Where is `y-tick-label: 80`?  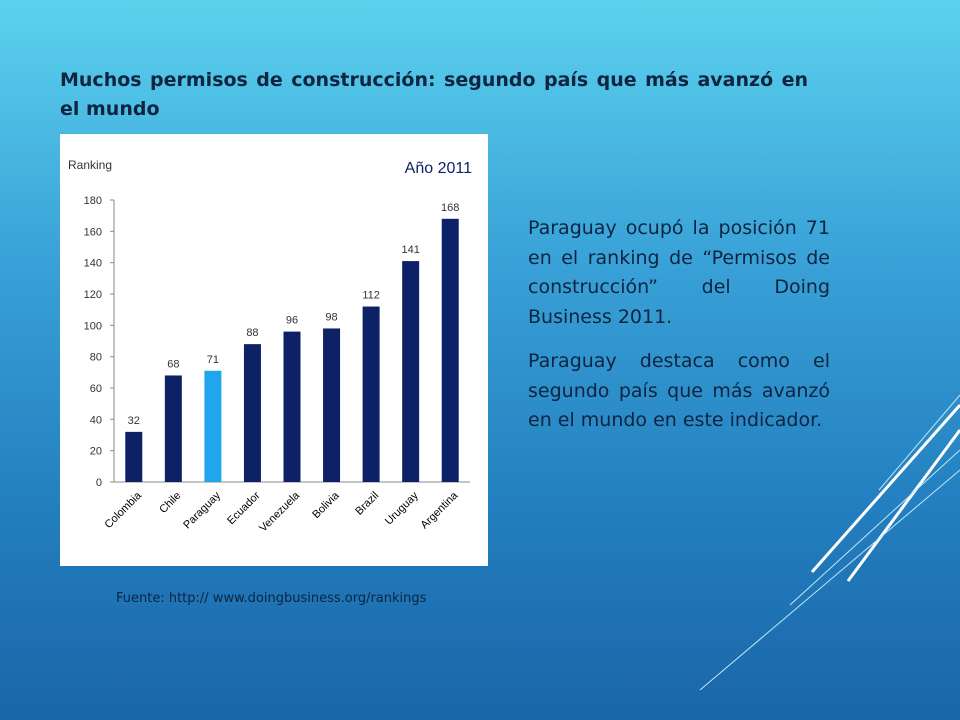
y-tick-label: 80 is located at coordinates (96, 358).